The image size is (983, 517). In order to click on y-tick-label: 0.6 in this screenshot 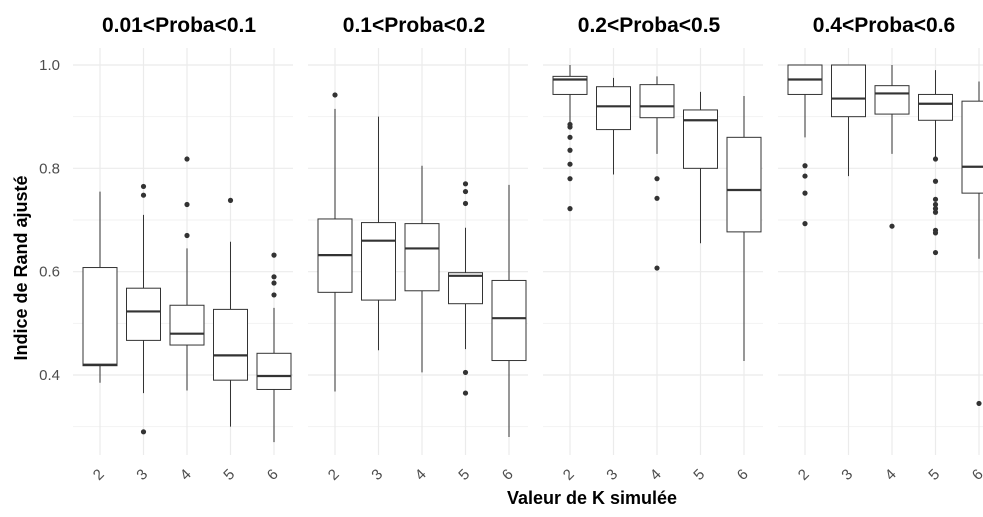, I will do `click(49, 272)`.